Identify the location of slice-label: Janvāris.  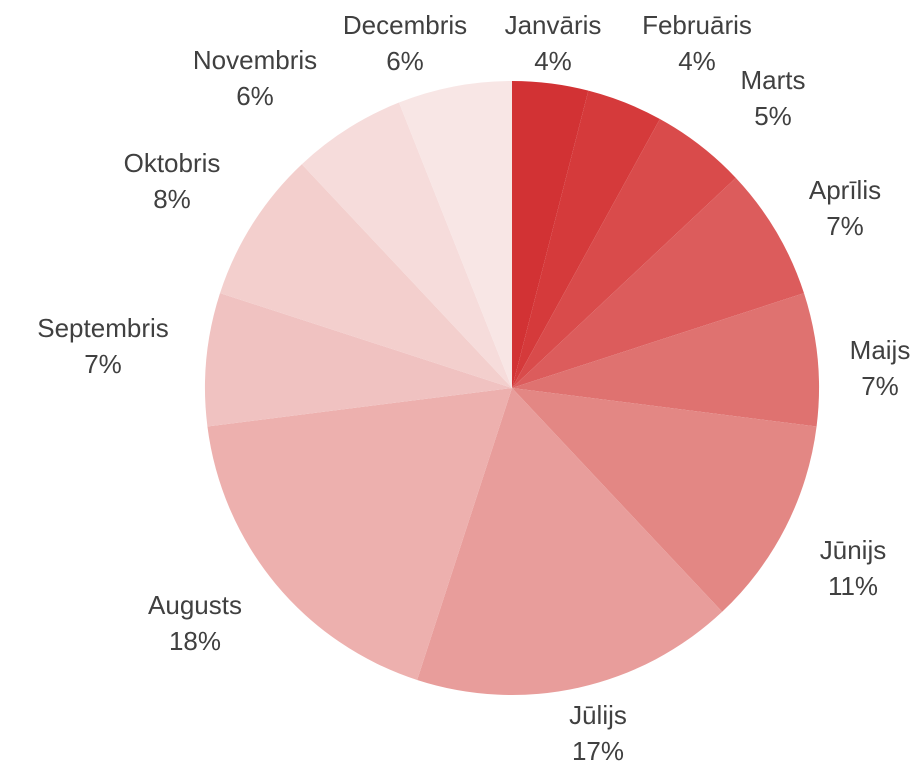
(553, 25).